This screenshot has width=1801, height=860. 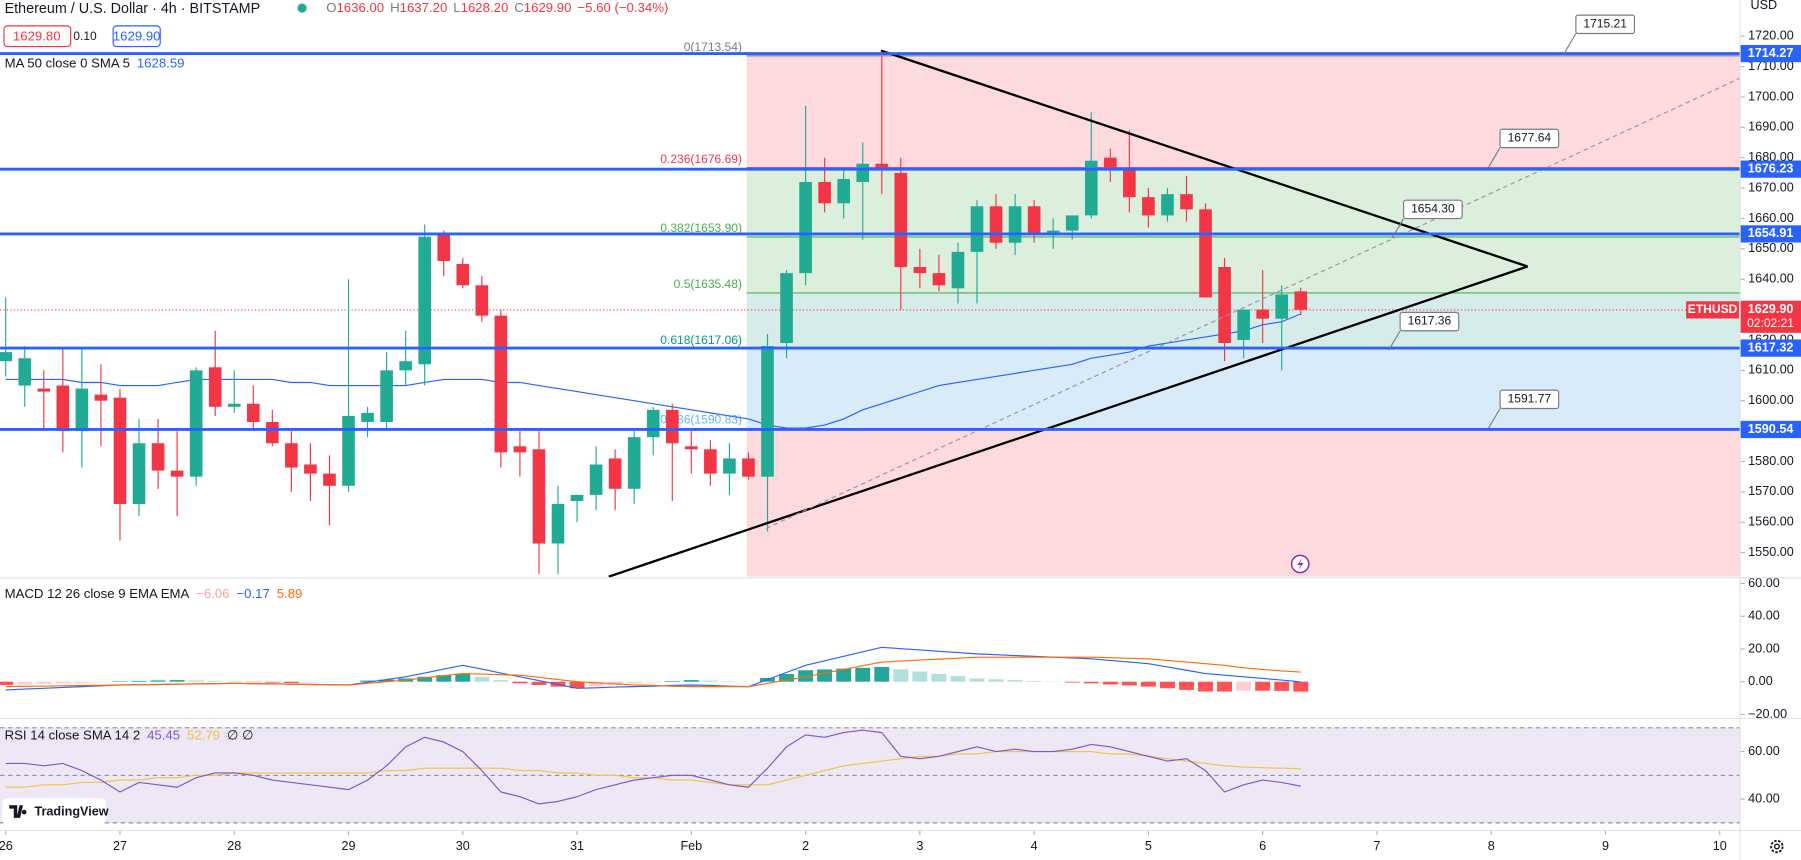 I want to click on legend: RSI 14 close SMA 14 2 45.45 52.79 ∅ ∅, so click(x=129, y=735).